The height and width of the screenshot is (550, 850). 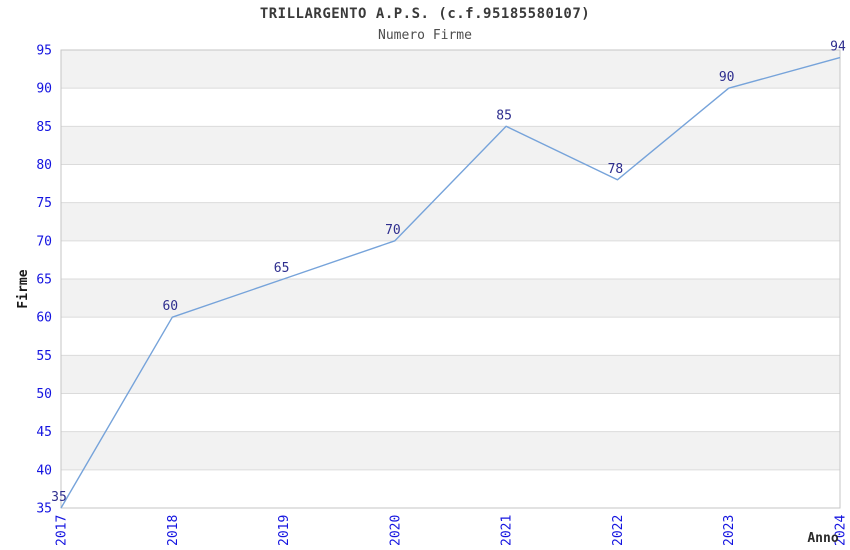 What do you see at coordinates (59, 497) in the screenshot?
I see `data-label: 35` at bounding box center [59, 497].